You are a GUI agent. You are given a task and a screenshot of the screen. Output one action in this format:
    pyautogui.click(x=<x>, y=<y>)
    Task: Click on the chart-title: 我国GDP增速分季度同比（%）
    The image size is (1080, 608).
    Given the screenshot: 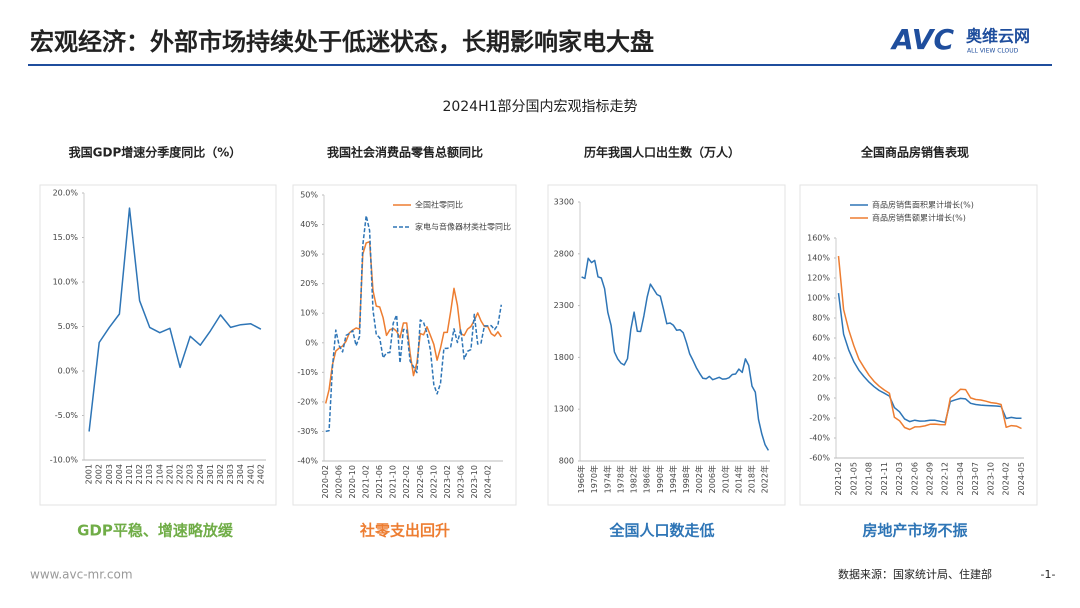 What is the action you would take?
    pyautogui.click(x=155, y=152)
    